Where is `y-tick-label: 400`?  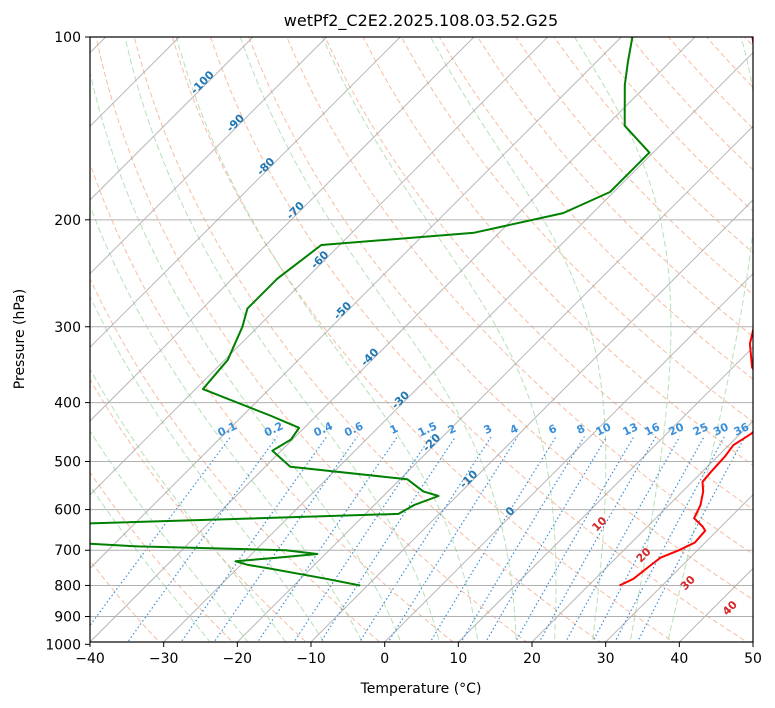 y-tick-label: 400 is located at coordinates (67, 404).